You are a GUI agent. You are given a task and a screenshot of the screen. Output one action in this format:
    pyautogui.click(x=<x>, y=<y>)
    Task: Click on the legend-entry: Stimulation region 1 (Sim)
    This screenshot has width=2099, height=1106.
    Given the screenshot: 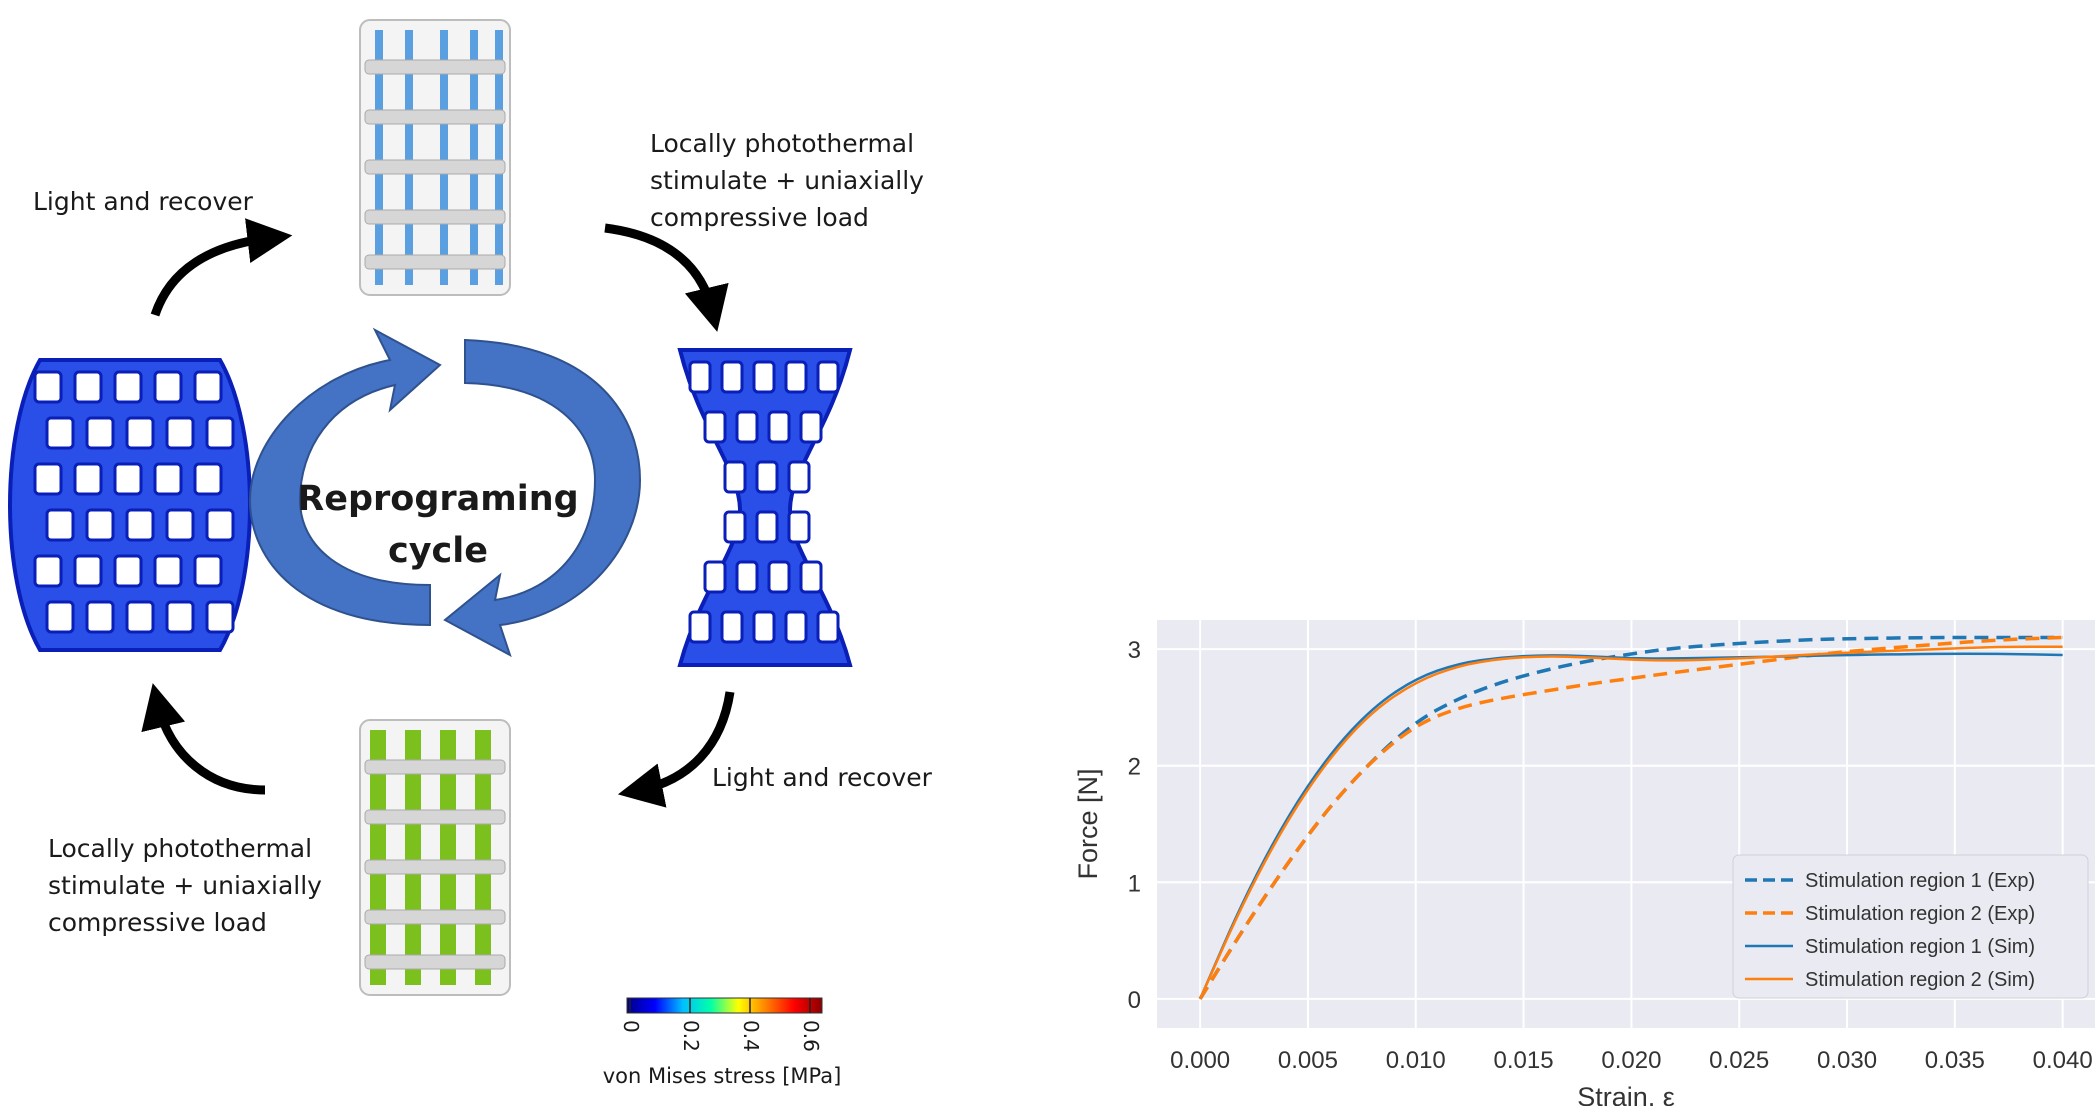 What is the action you would take?
    pyautogui.click(x=1920, y=947)
    